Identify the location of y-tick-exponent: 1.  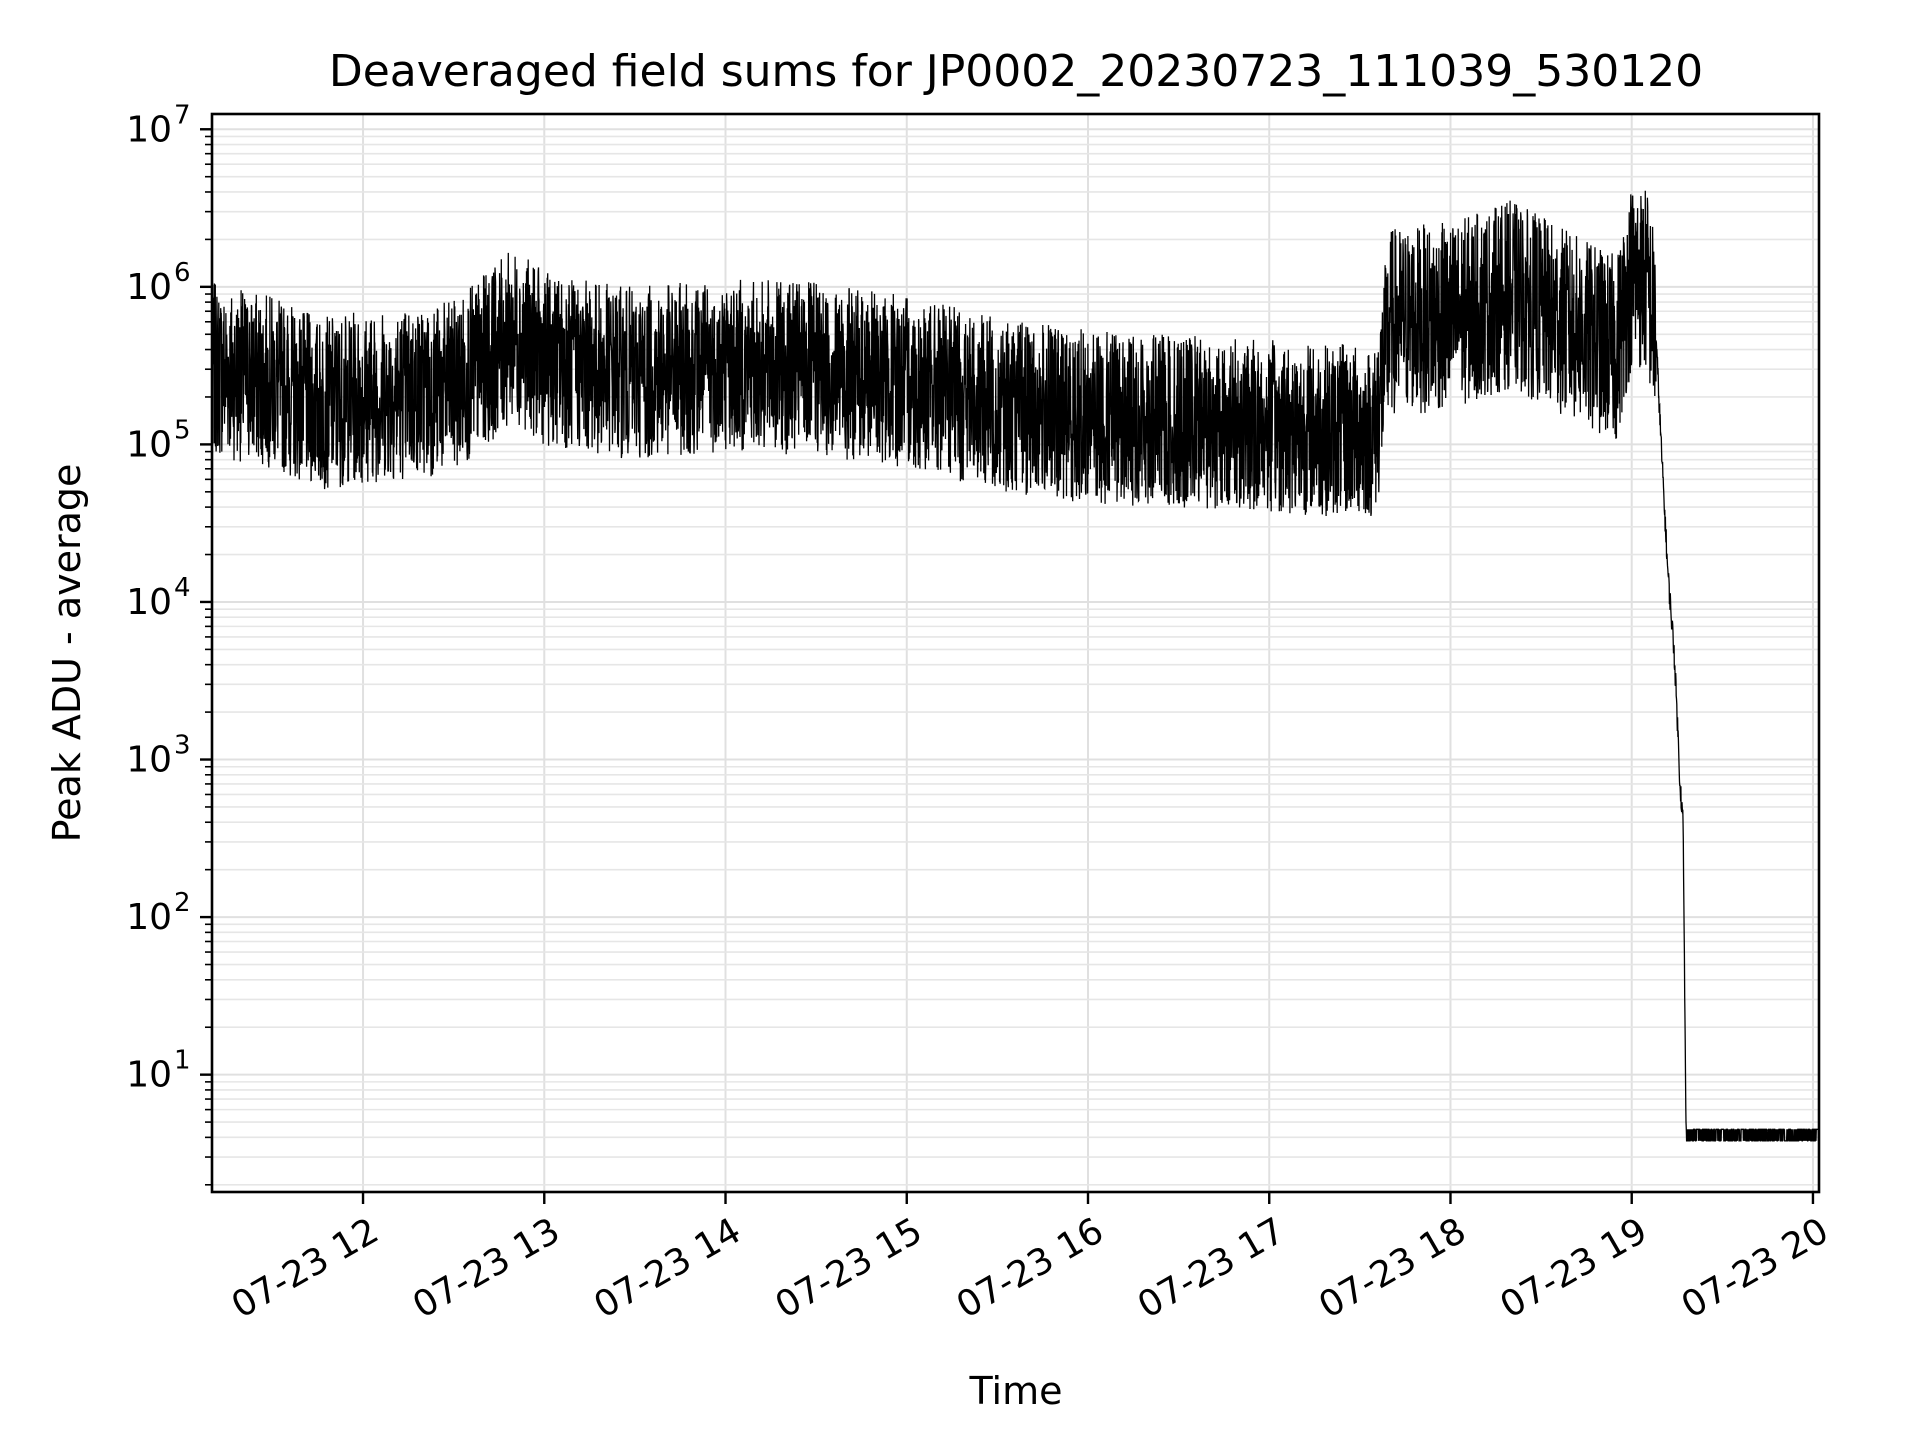
(182, 1061).